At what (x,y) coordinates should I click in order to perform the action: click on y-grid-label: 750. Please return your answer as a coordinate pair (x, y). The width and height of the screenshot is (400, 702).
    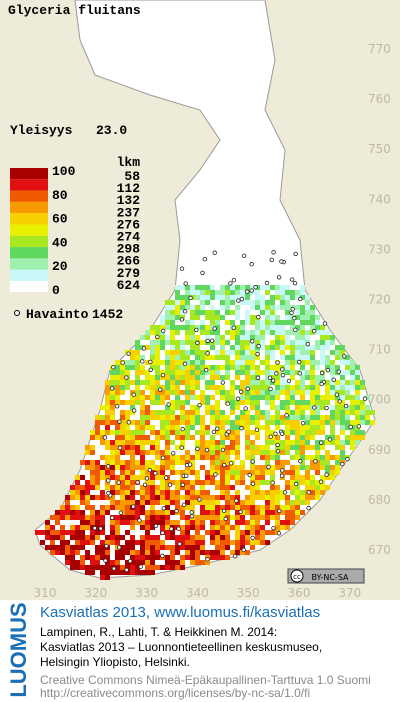
    Looking at the image, I should click on (379, 149).